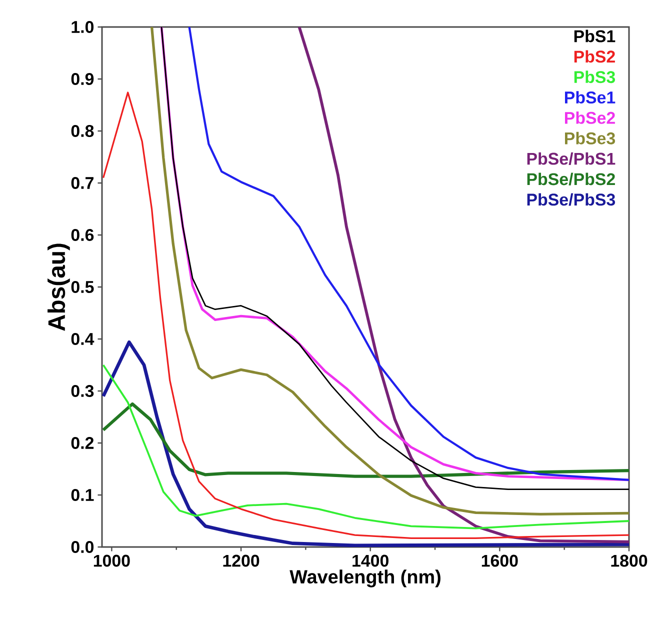  What do you see at coordinates (82, 495) in the screenshot?
I see `y-tick-label: 0.1` at bounding box center [82, 495].